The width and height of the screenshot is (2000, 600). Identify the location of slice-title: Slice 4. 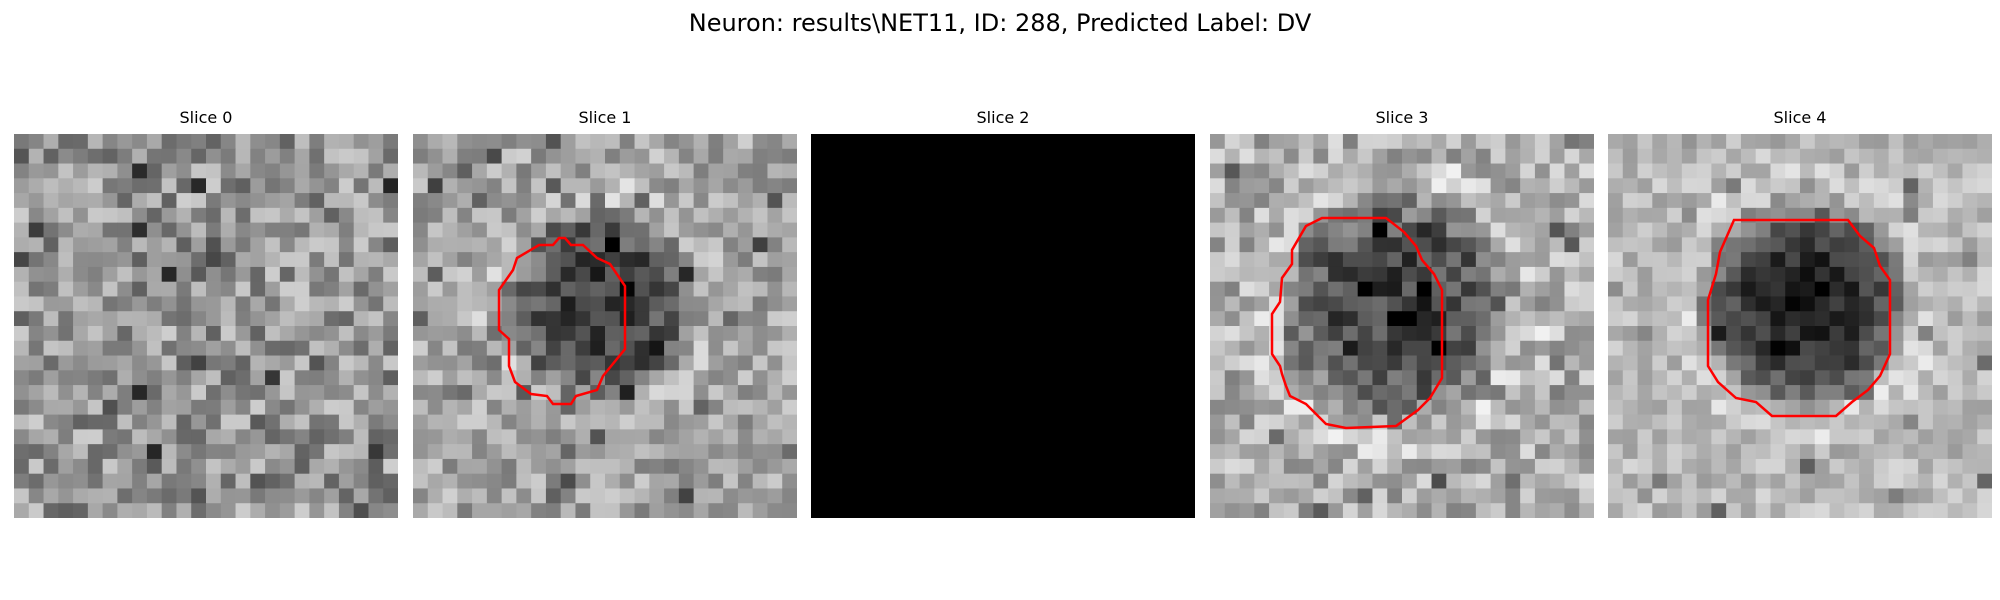
(1800, 117).